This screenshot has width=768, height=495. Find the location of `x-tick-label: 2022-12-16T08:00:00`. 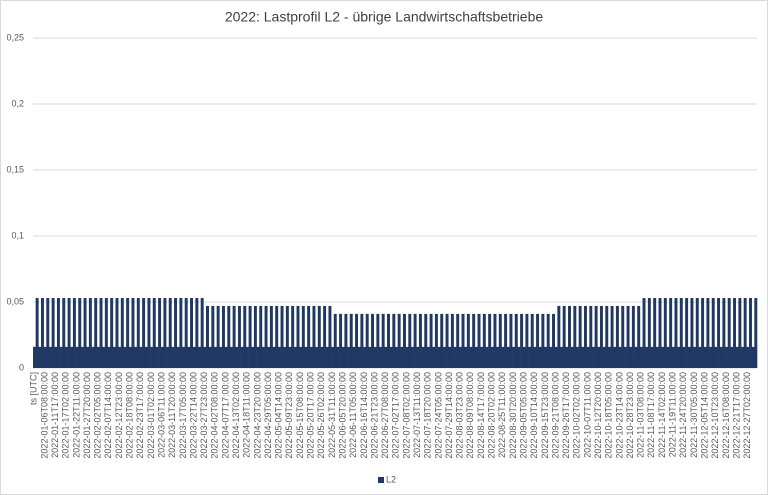

x-tick-label: 2022-12-16T08:00:00 is located at coordinates (726, 415).